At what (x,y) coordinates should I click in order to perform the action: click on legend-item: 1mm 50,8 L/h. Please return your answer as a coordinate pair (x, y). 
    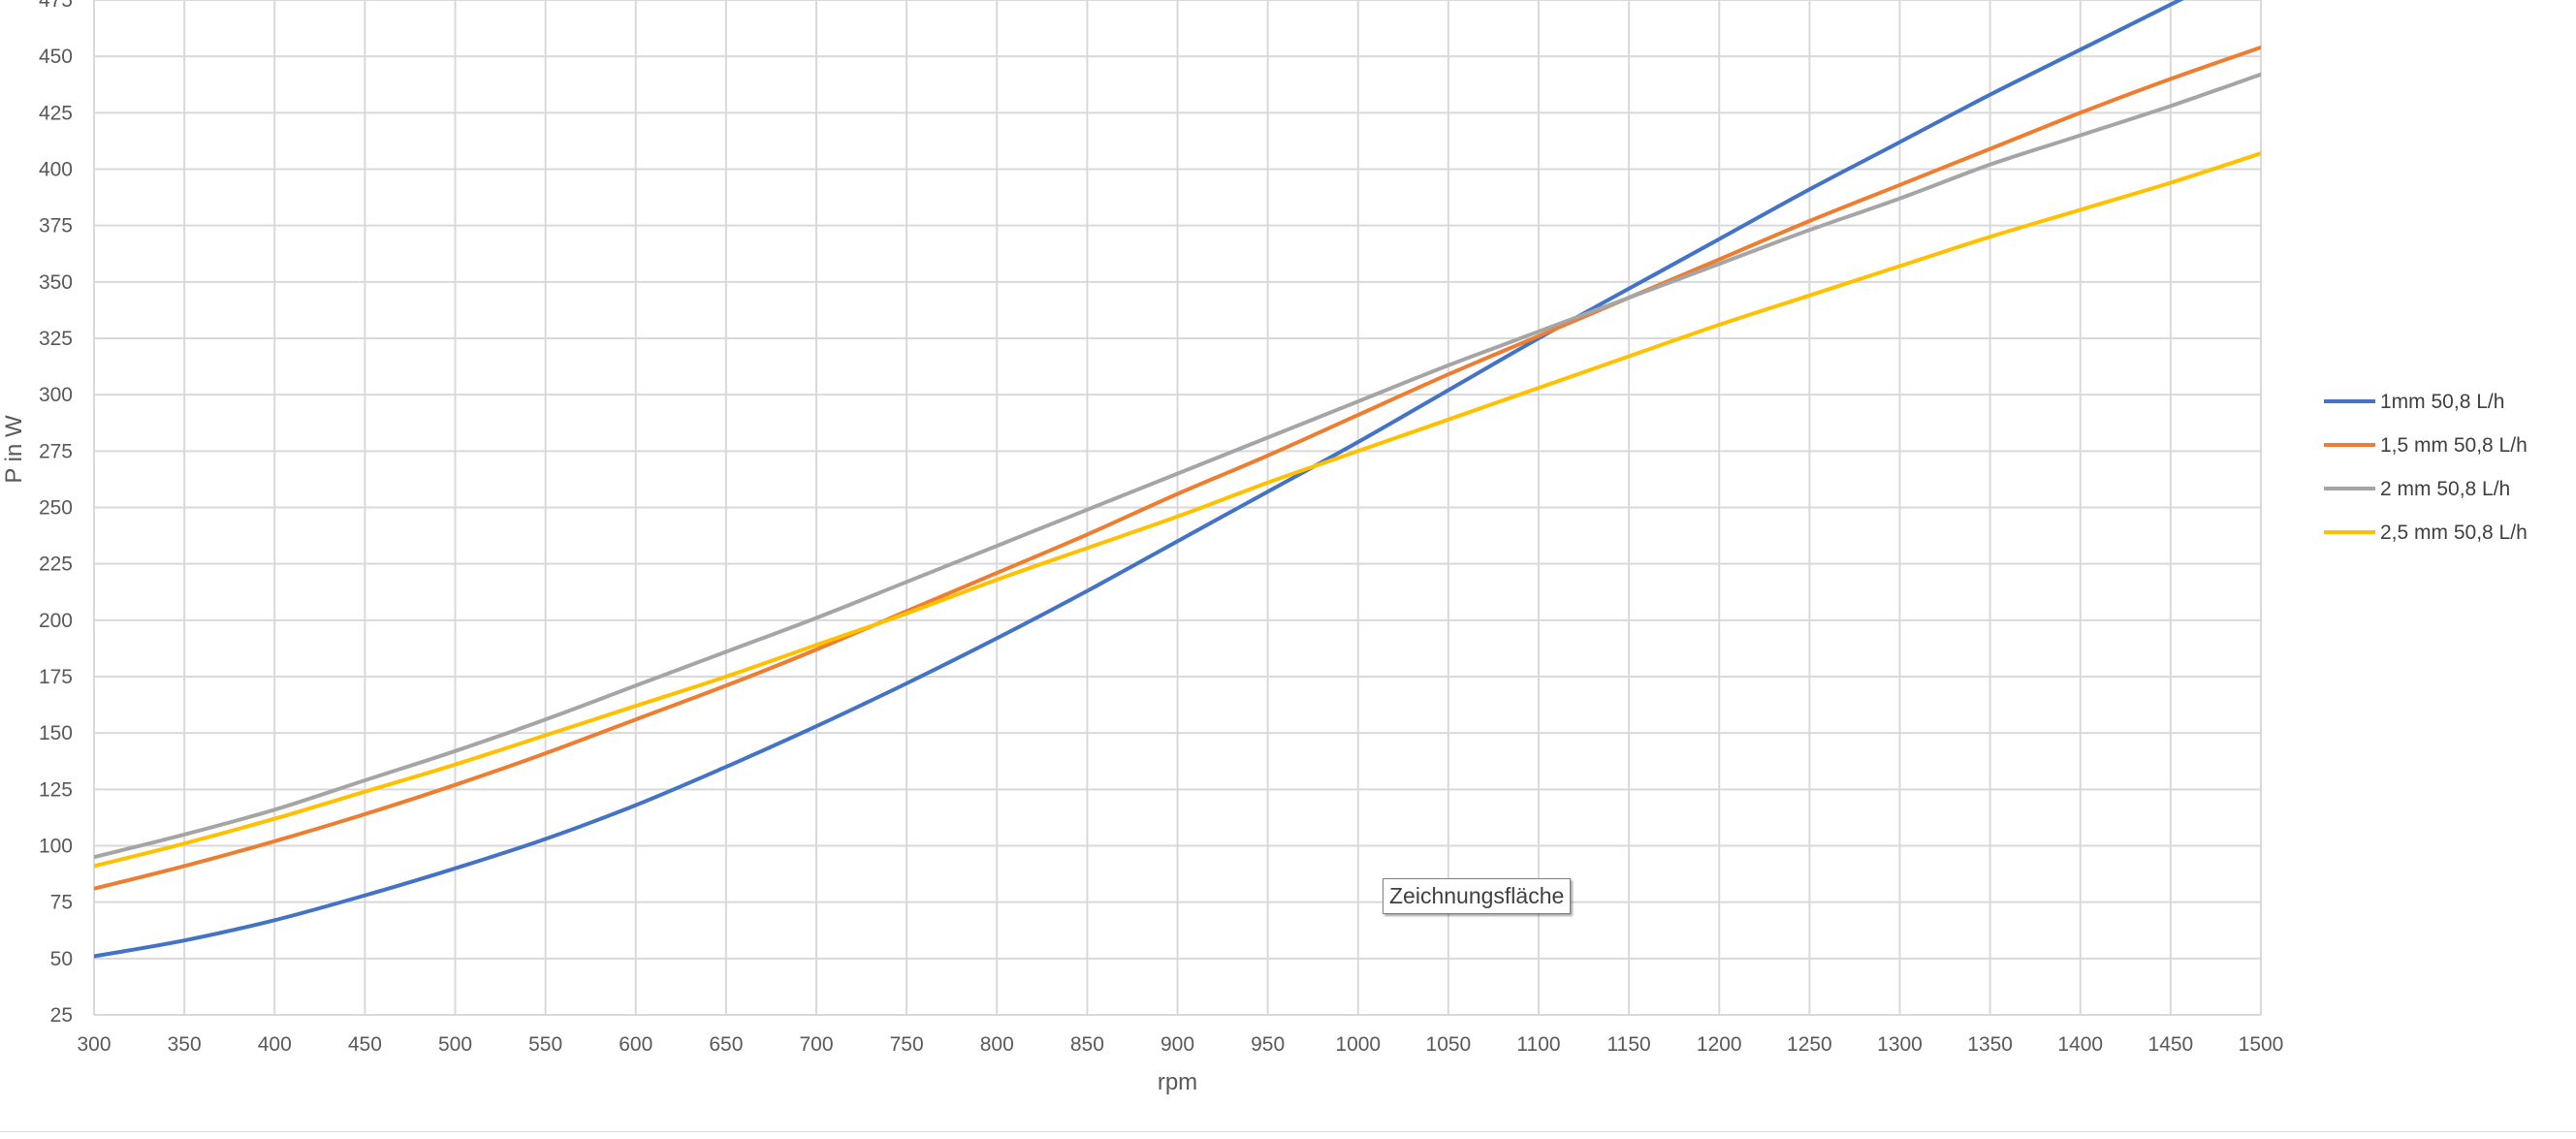
    Looking at the image, I should click on (2414, 402).